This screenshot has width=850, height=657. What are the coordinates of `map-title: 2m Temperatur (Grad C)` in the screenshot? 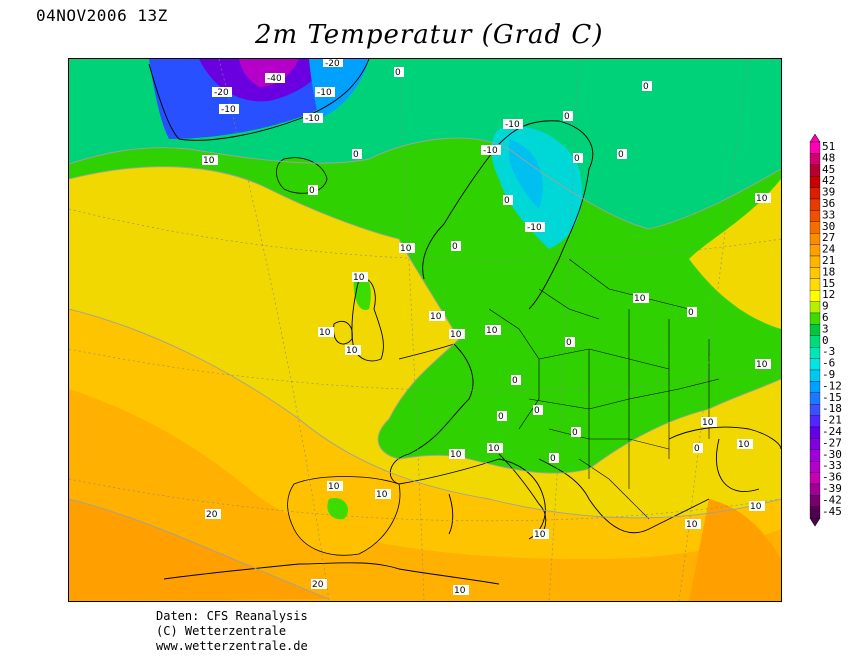 It's located at (429, 35).